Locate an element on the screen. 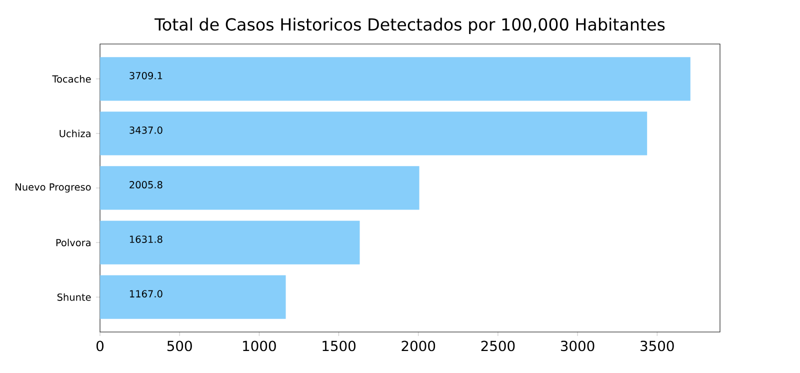 This screenshot has width=800, height=373. data-label: 1167.0 is located at coordinates (146, 294).